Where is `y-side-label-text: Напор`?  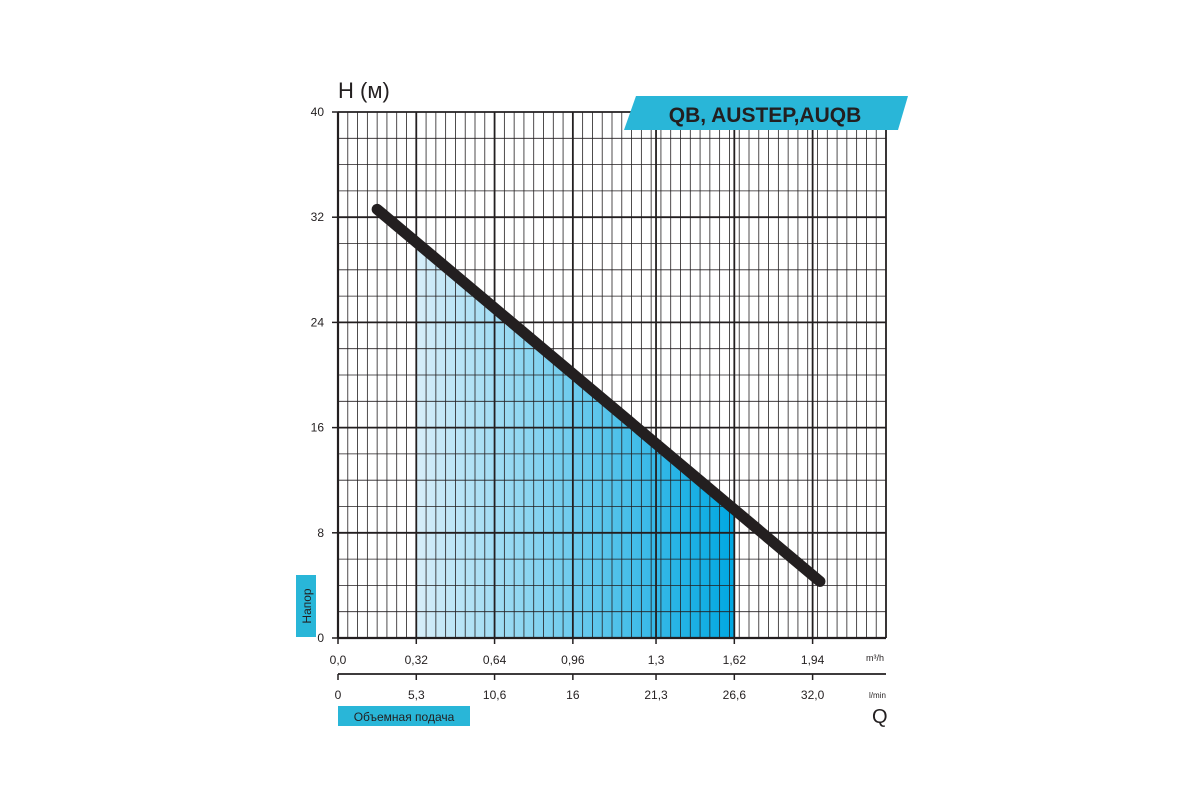
y-side-label-text: Напор is located at coordinates (307, 606).